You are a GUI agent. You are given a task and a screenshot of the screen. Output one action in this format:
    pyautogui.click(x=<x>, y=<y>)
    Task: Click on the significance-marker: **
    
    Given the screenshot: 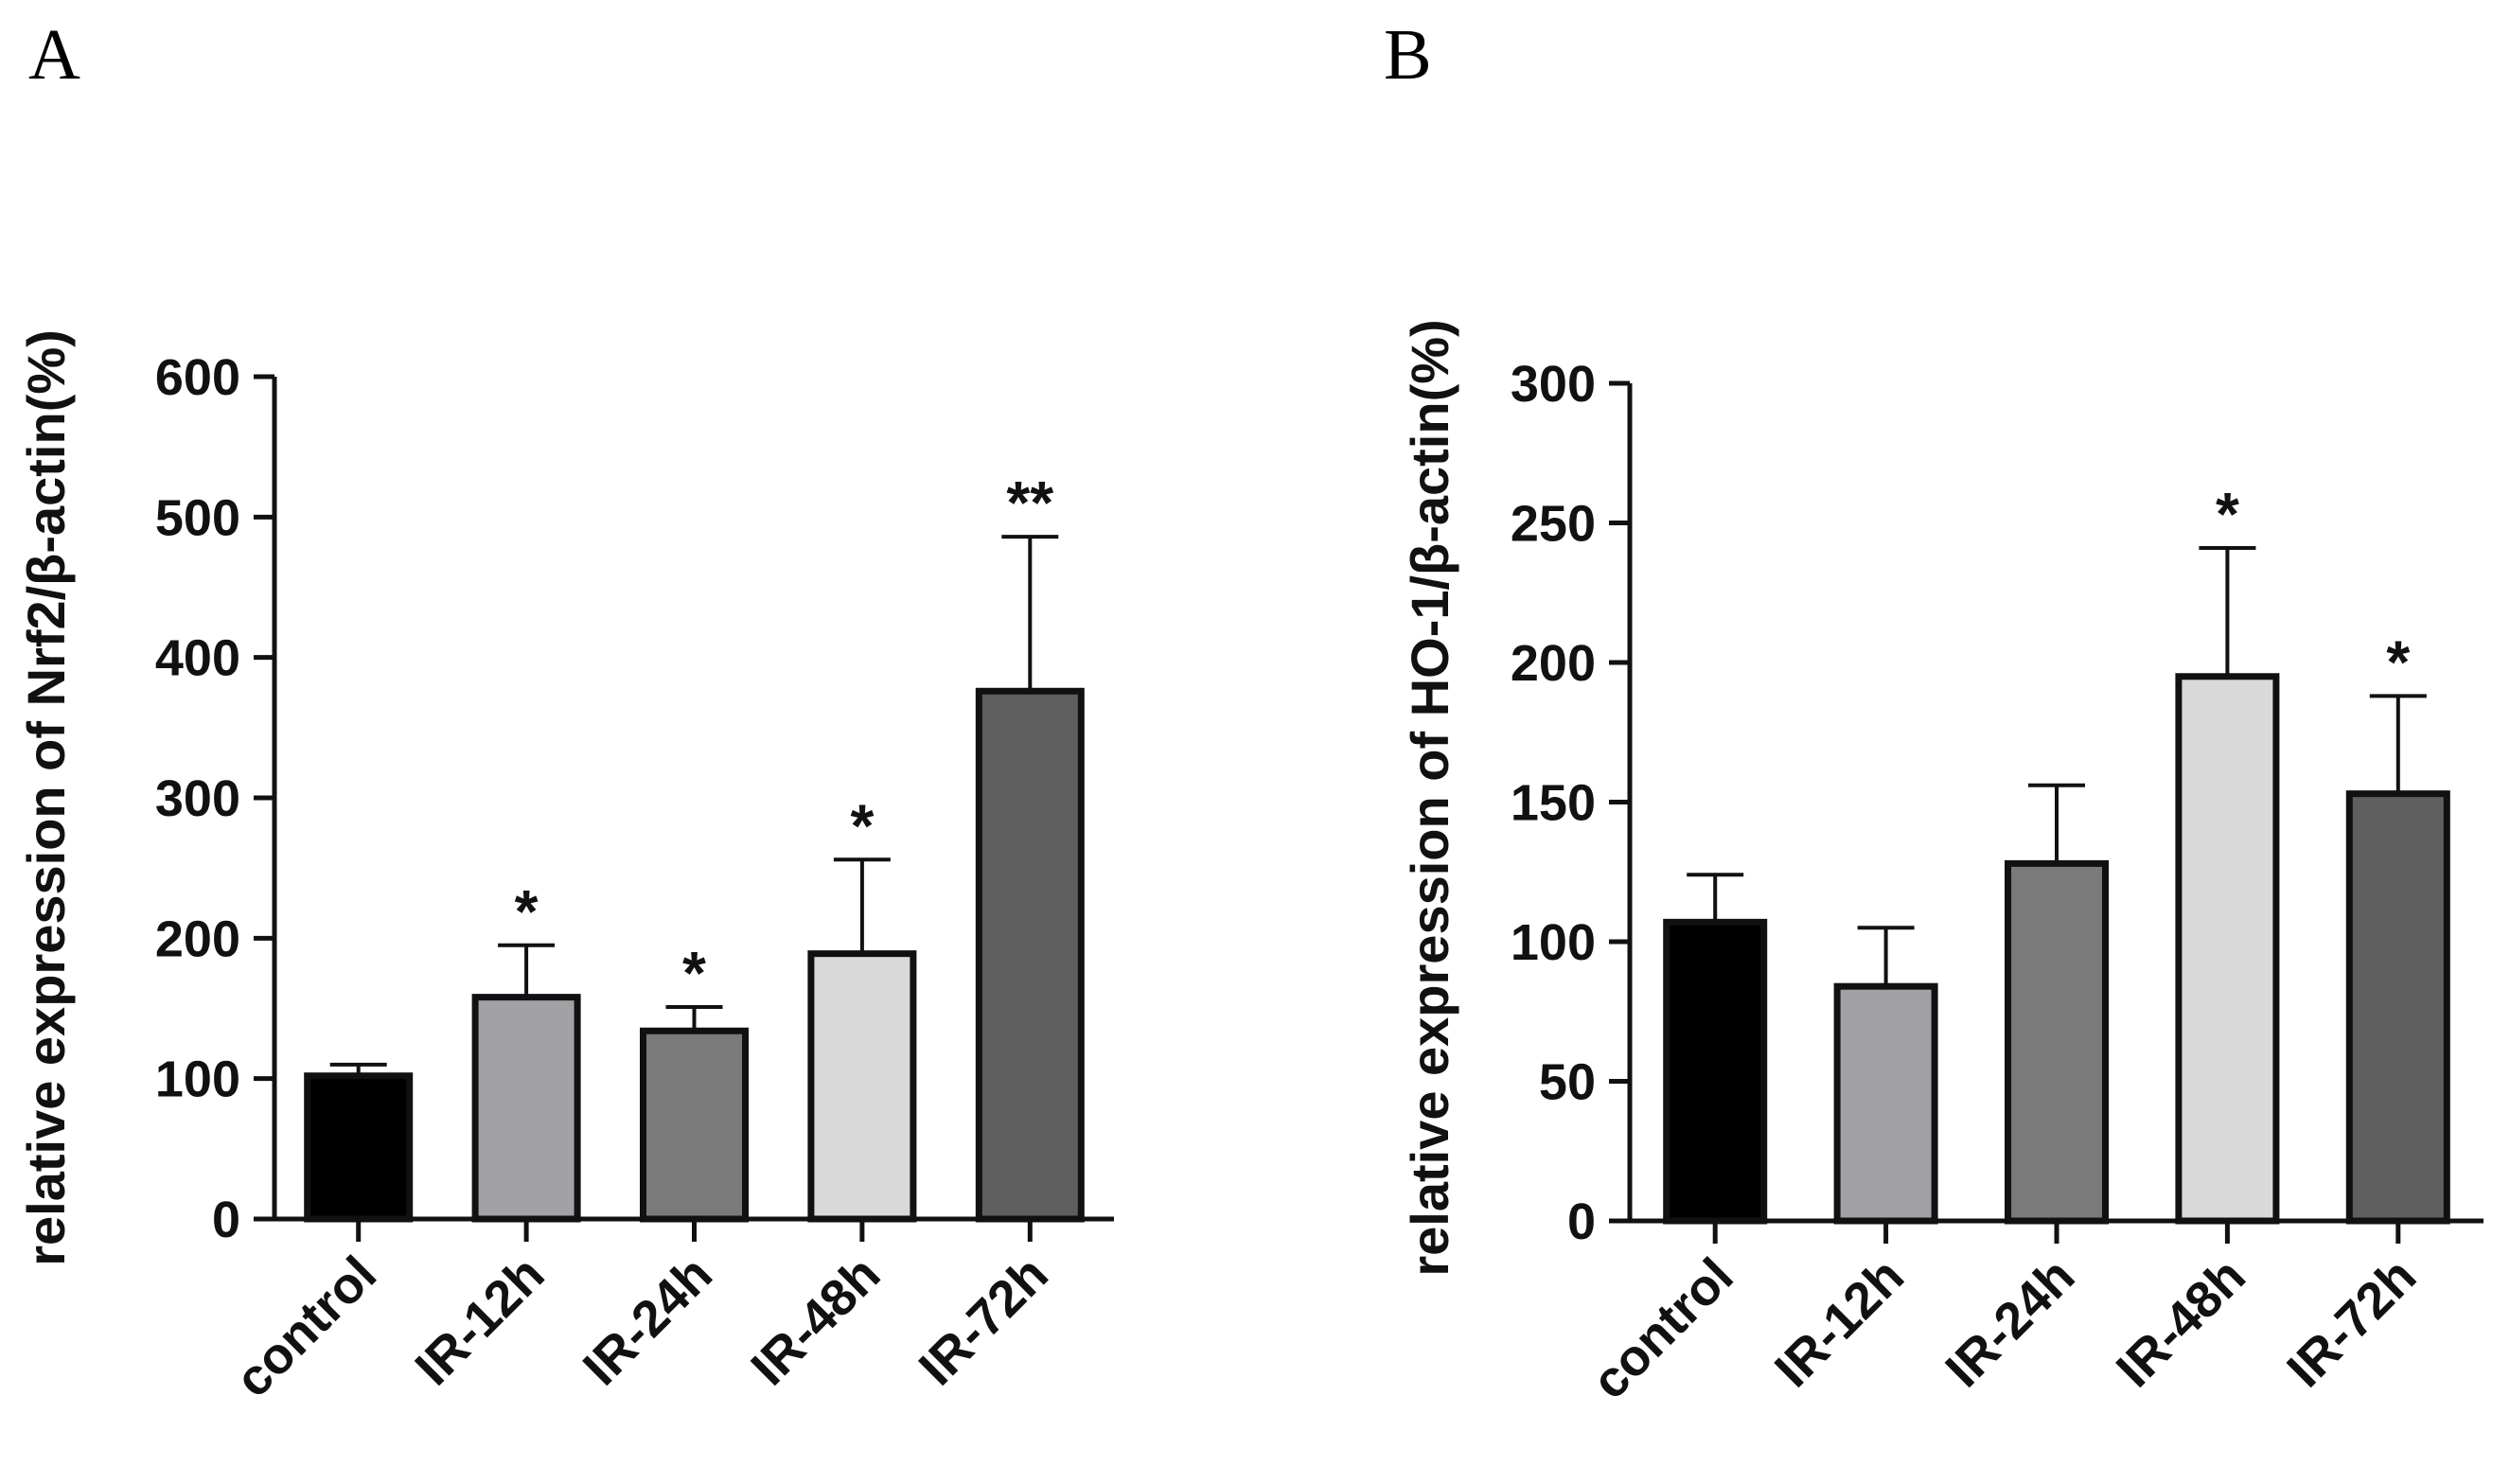 What is the action you would take?
    pyautogui.click(x=1029, y=502)
    